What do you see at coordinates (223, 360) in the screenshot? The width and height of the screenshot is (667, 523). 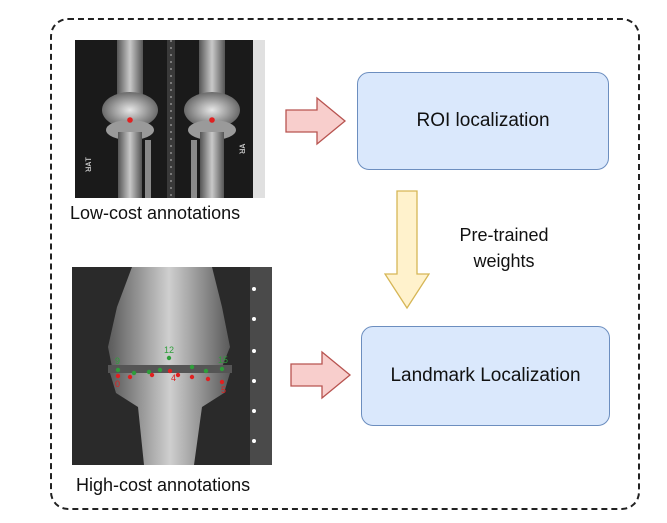 I see `landmark-label-15: 15` at bounding box center [223, 360].